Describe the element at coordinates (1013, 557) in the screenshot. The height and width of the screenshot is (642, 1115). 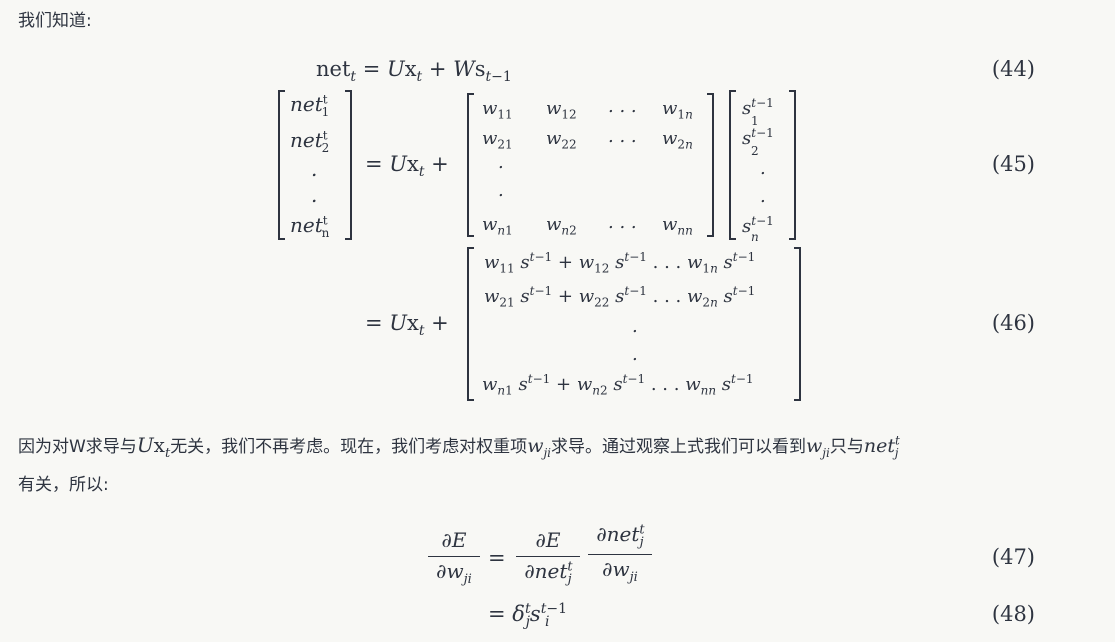
I see `equation-number-47: (47)` at that location.